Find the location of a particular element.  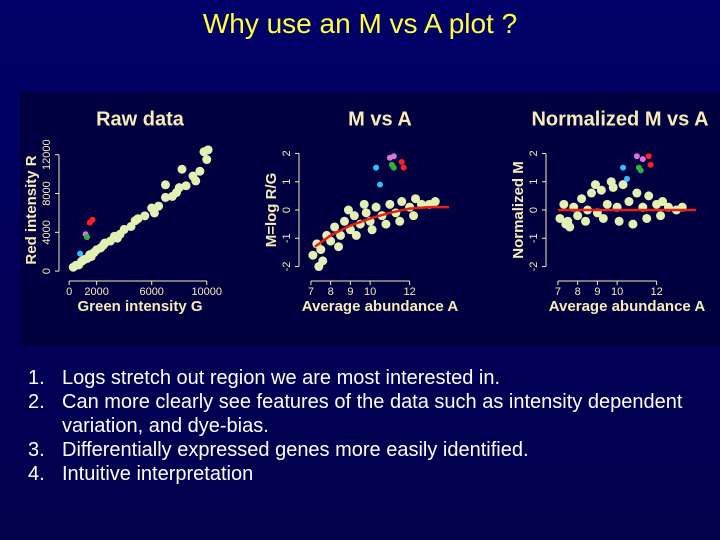

bullet-text: Intuitive interpretation is located at coordinates (158, 474).